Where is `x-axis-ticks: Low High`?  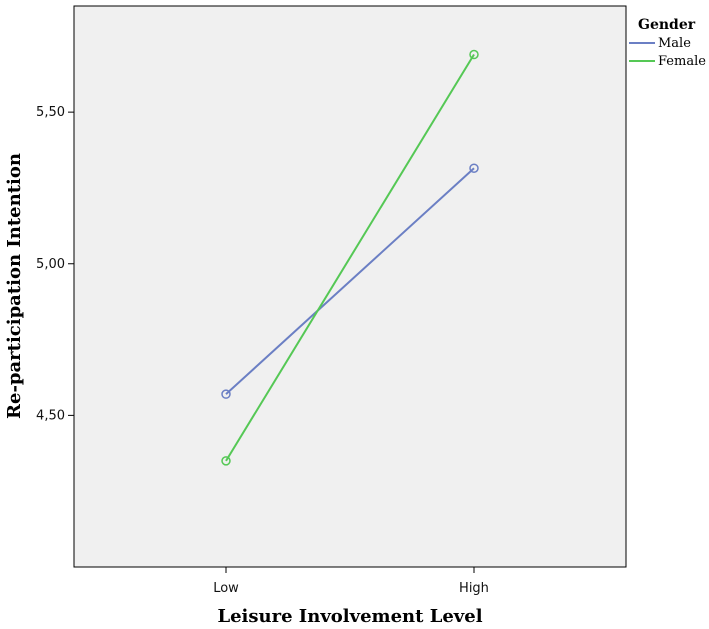
x-axis-ticks: Low High is located at coordinates (351, 581).